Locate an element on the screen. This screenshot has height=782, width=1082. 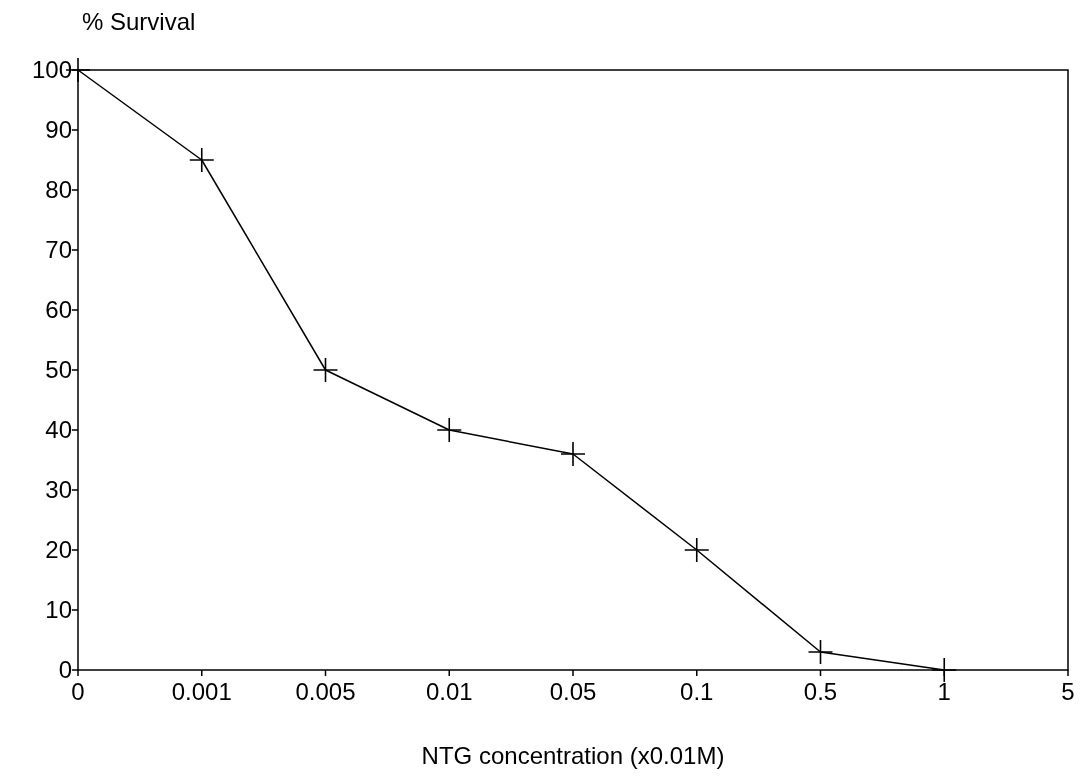
y-tick-label: 50 is located at coordinates (58, 370).